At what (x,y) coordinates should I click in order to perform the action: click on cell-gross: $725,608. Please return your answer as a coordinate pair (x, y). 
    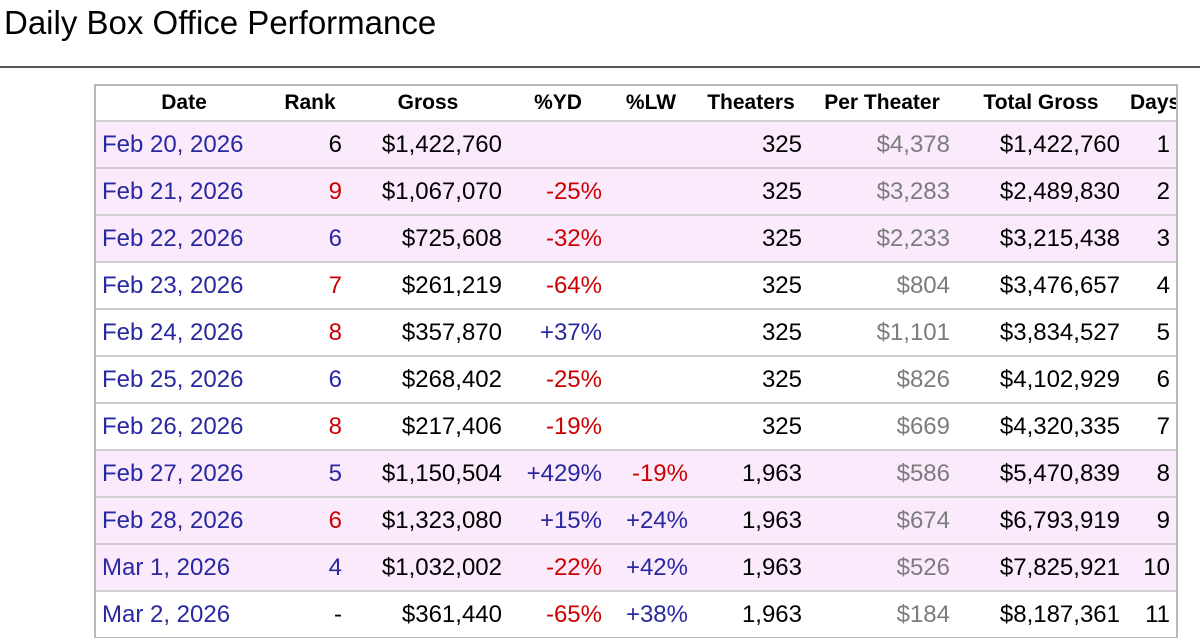
    Looking at the image, I should click on (428, 238).